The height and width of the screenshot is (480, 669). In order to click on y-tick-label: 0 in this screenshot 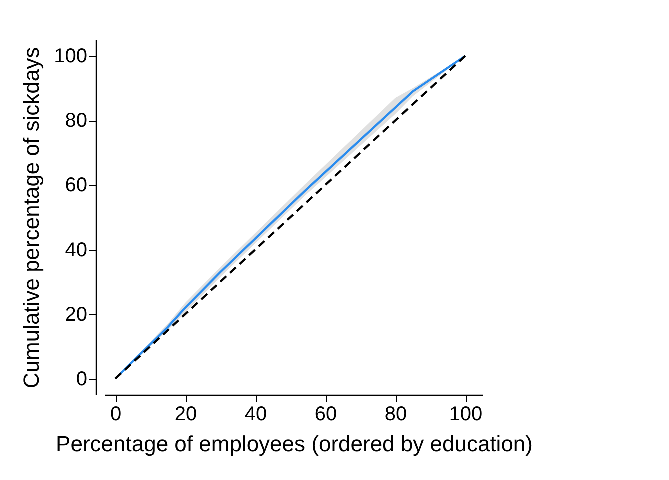, I will do `click(82, 379)`.